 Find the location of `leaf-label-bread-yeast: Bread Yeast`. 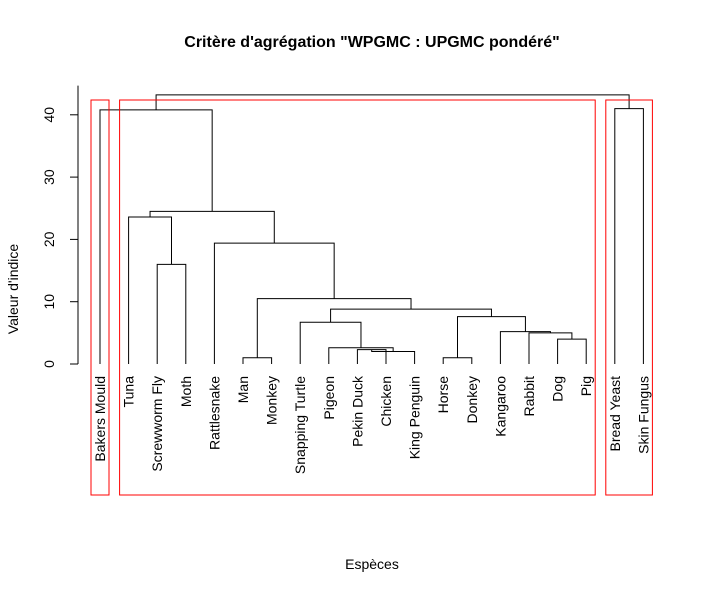

leaf-label-bread-yeast: Bread Yeast is located at coordinates (615, 414).